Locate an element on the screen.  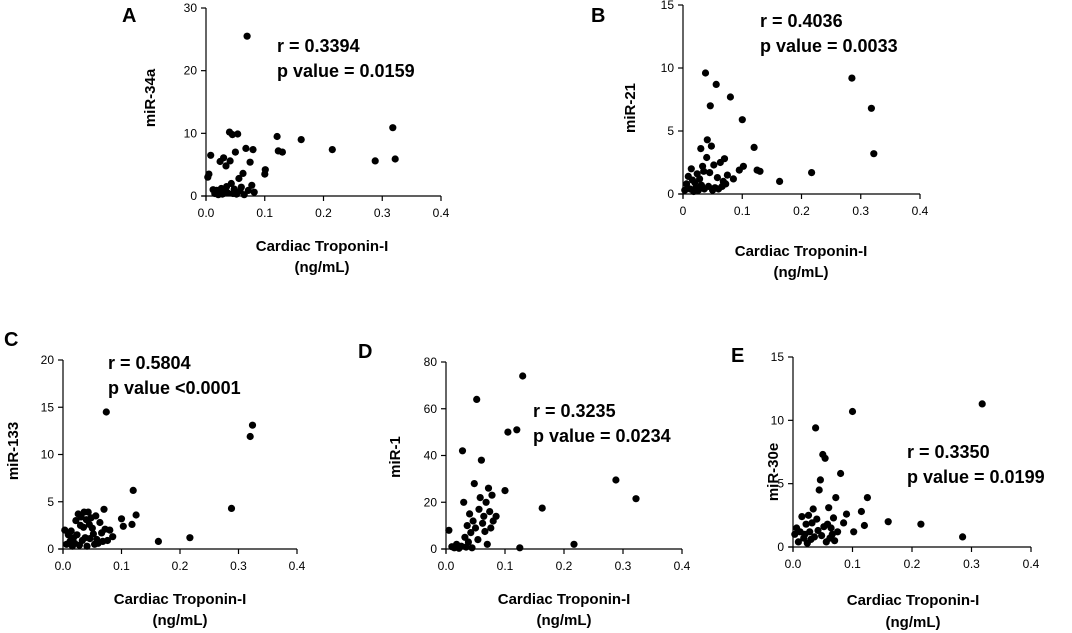
panel-d-y-axis-label: miR-1 is located at coordinates (395, 457).